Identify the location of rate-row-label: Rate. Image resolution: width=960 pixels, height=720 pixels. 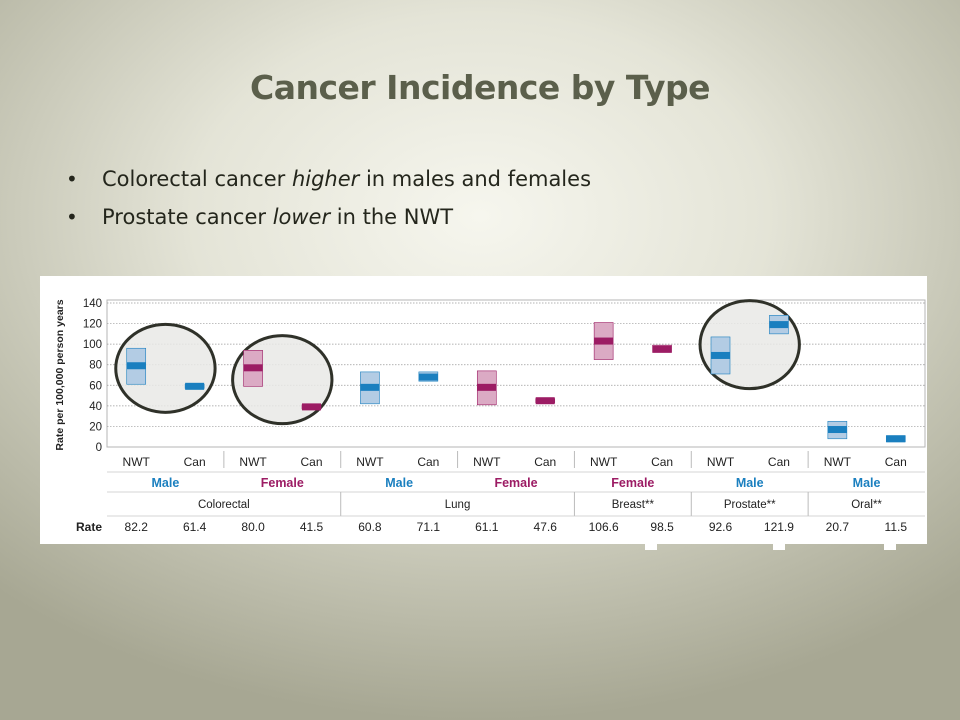
(89, 527).